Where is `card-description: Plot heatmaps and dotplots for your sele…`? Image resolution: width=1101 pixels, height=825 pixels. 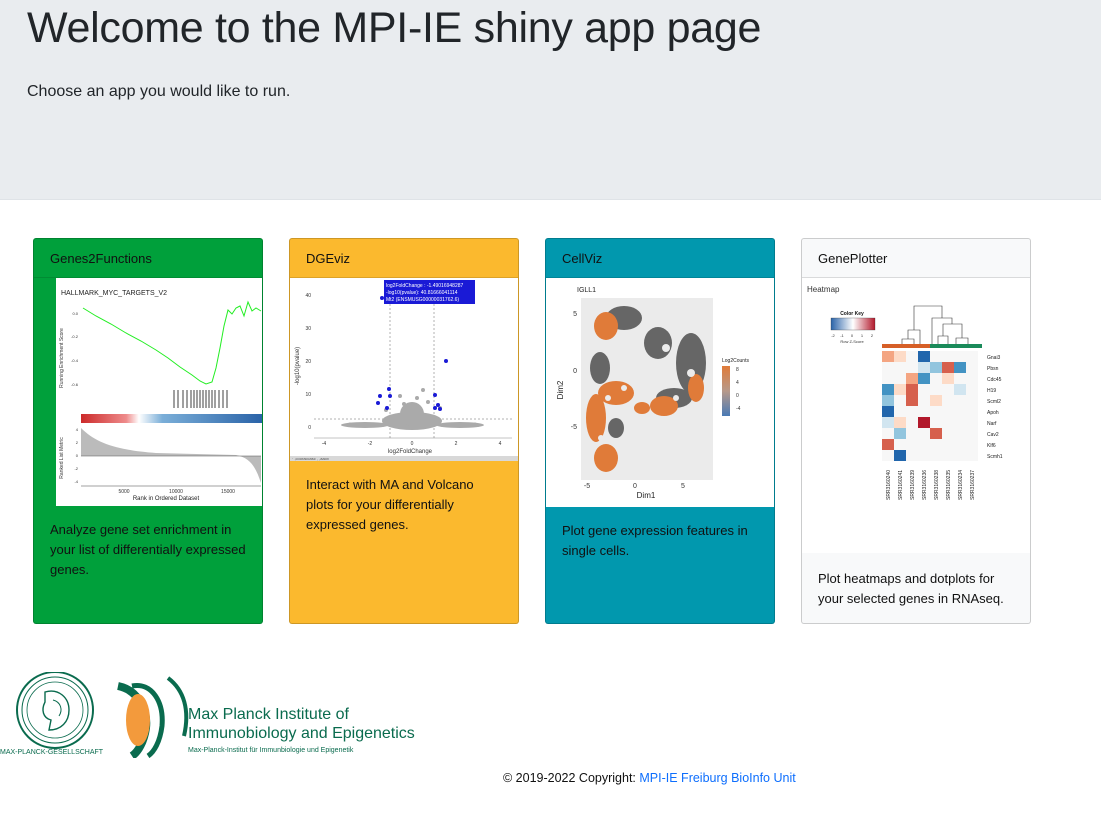 card-description: Plot heatmaps and dotplots for your sele… is located at coordinates (911, 588).